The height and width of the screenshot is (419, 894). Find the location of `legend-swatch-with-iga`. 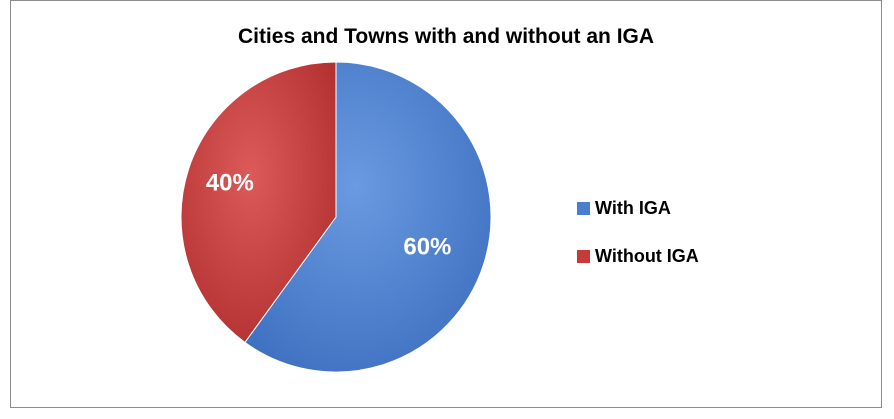

legend-swatch-with-iga is located at coordinates (583, 208).